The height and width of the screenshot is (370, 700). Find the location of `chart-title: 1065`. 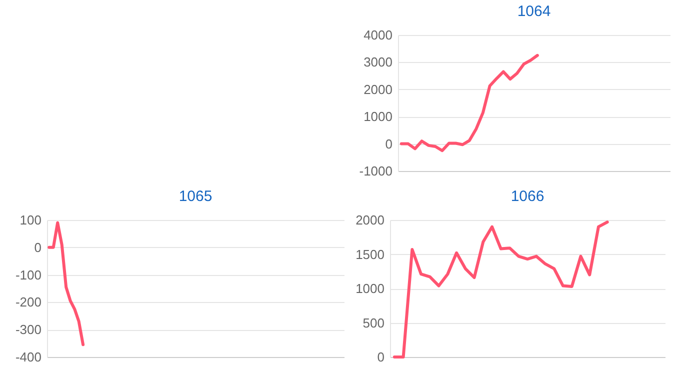

chart-title: 1065 is located at coordinates (195, 196).